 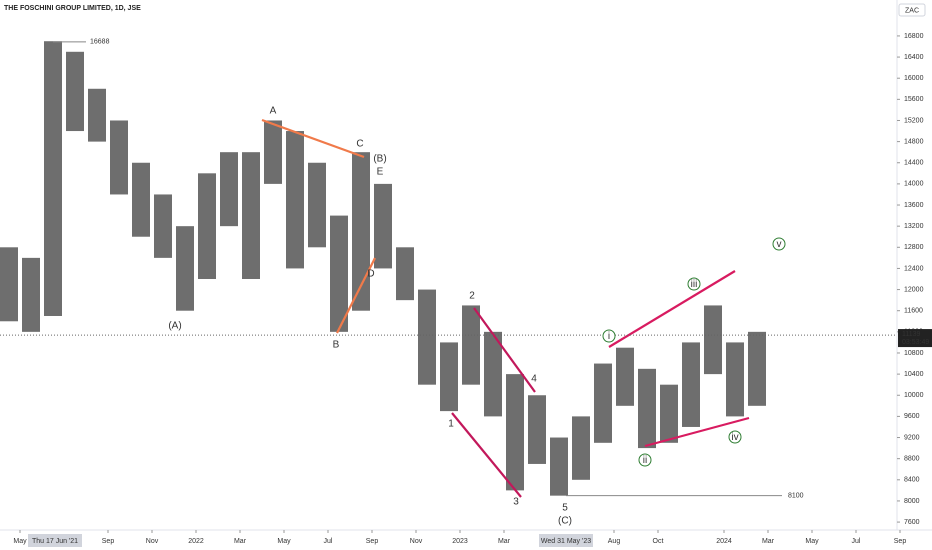 I want to click on low-marker-label: 8100, so click(x=796, y=495).